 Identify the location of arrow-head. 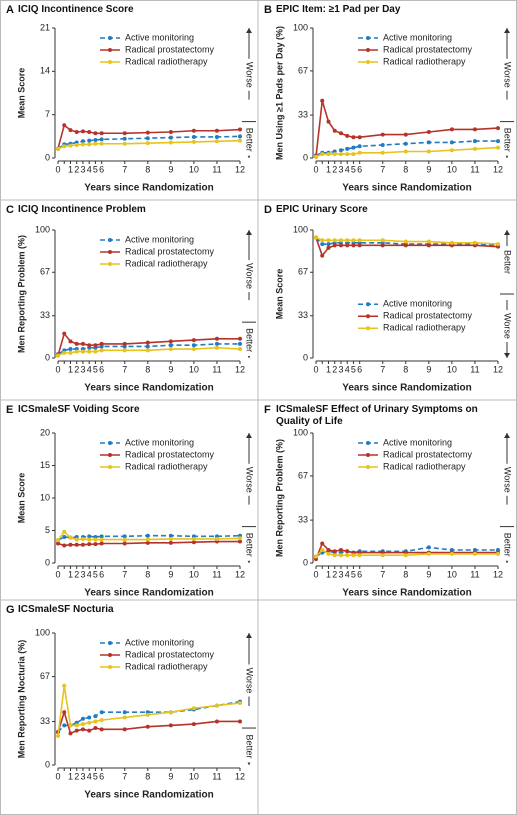
(249, 635).